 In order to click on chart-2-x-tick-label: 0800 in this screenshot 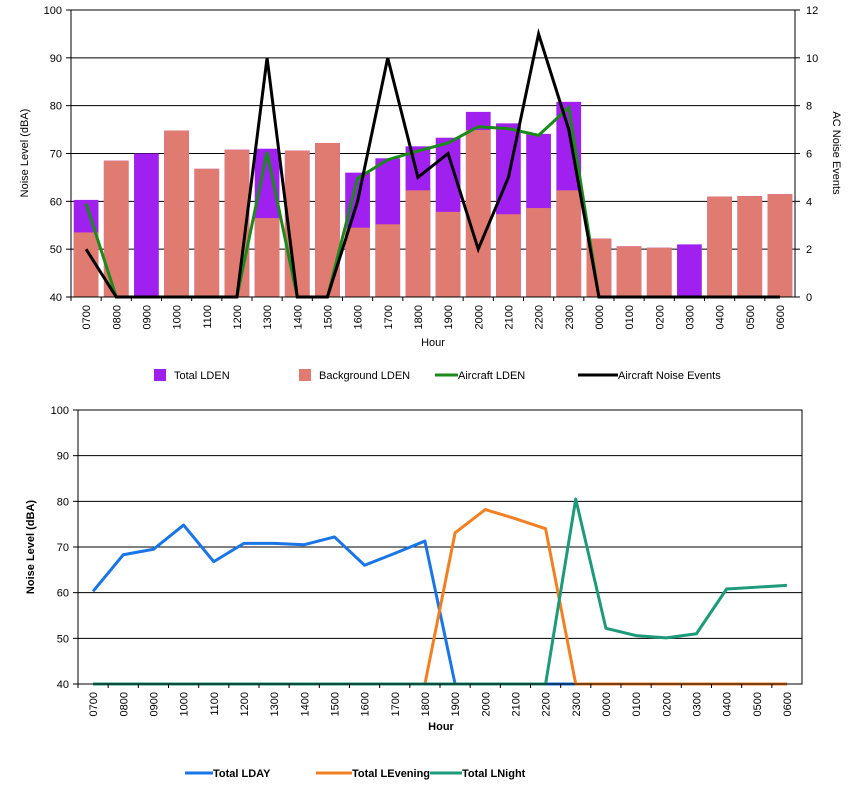, I will do `click(124, 704)`.